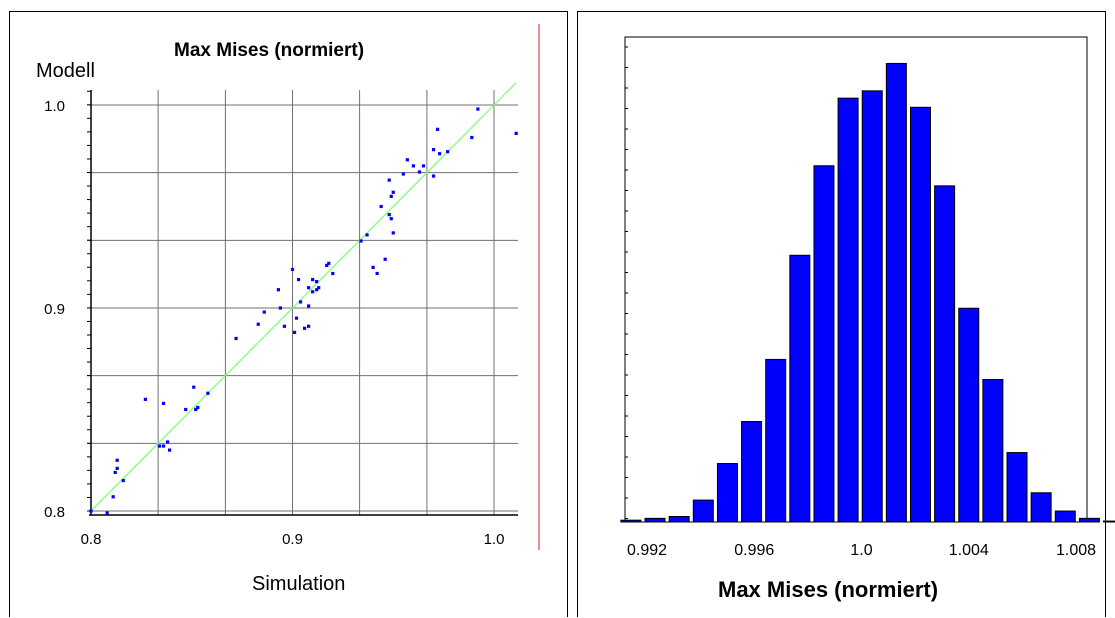 The height and width of the screenshot is (618, 1115). What do you see at coordinates (54, 106) in the screenshot?
I see `y-tick-label: 1.0` at bounding box center [54, 106].